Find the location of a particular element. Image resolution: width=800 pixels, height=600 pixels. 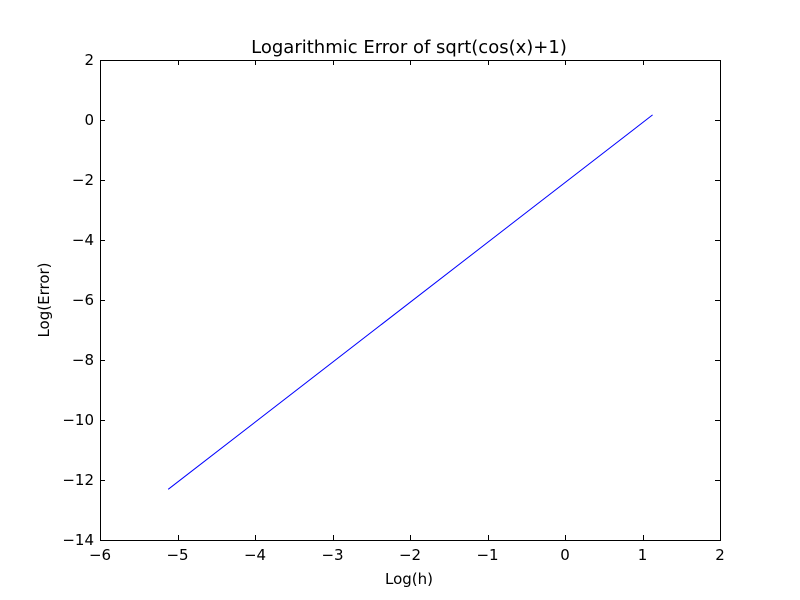

y-tick-label: 0 is located at coordinates (89, 120).